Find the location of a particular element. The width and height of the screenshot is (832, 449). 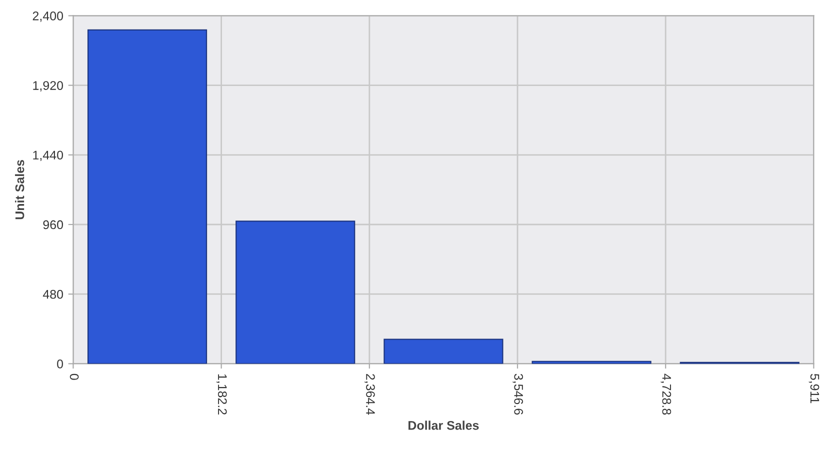

y-tick-label: 960 is located at coordinates (53, 225).